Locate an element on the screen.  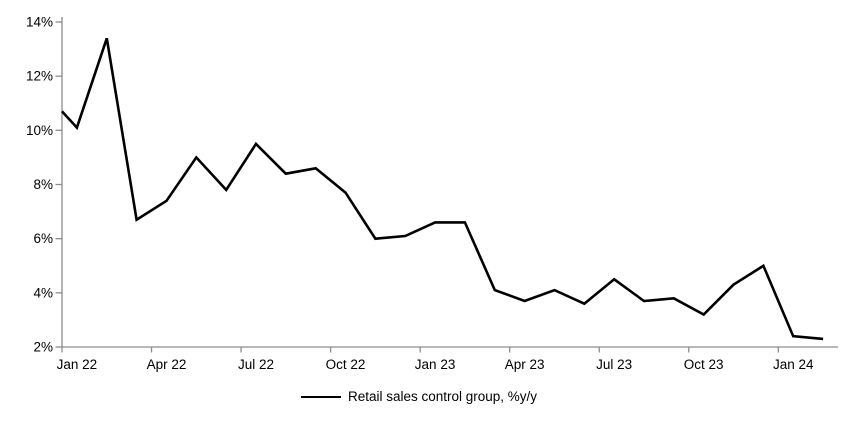
x-tick-label: Jan 22 is located at coordinates (77, 364).